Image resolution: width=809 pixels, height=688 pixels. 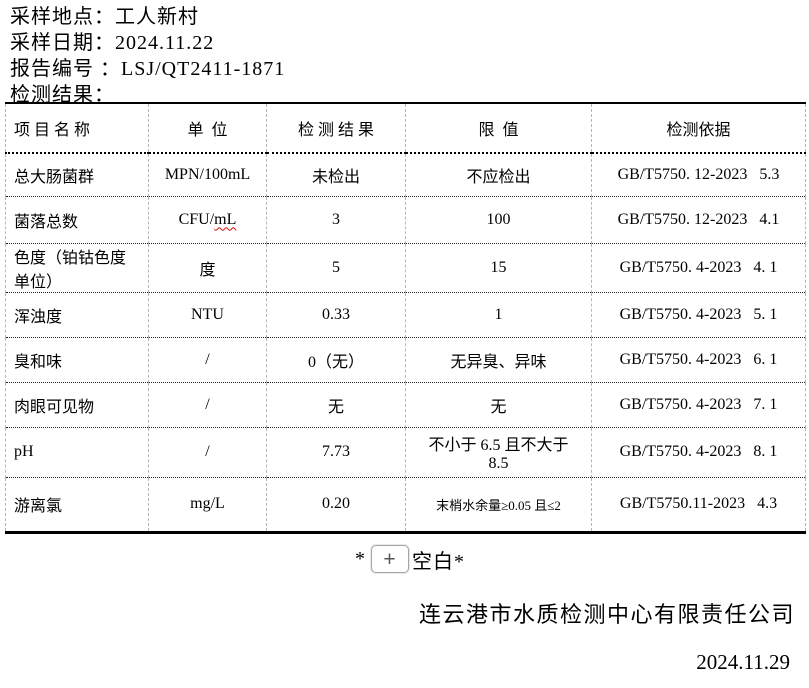 What do you see at coordinates (165, 43) in the screenshot?
I see `sampling-date-value: 2024.11.22` at bounding box center [165, 43].